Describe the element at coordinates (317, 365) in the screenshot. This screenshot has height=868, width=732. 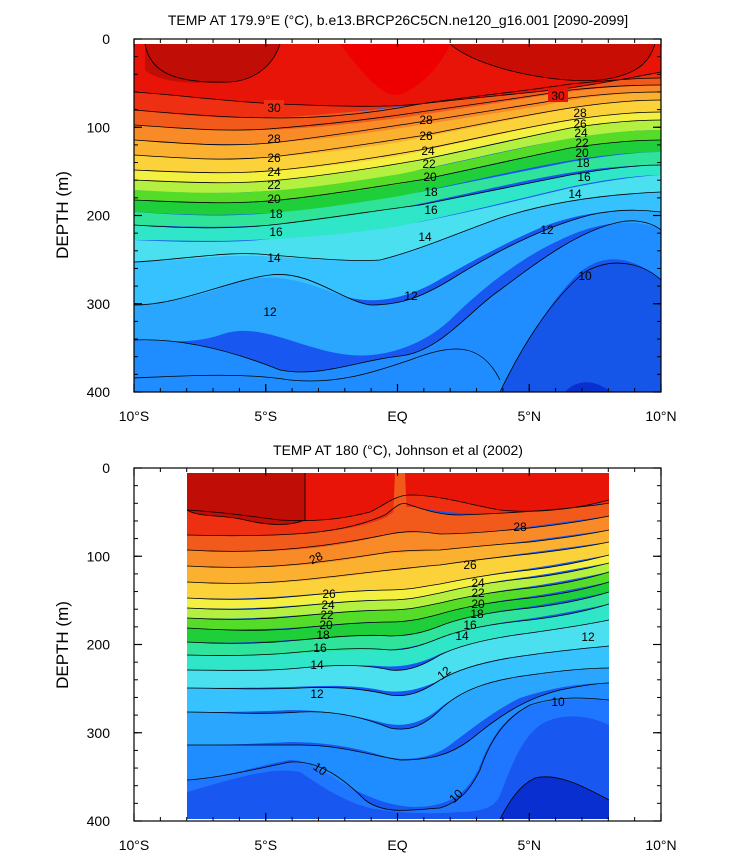
I see `isotherm-10b` at that location.